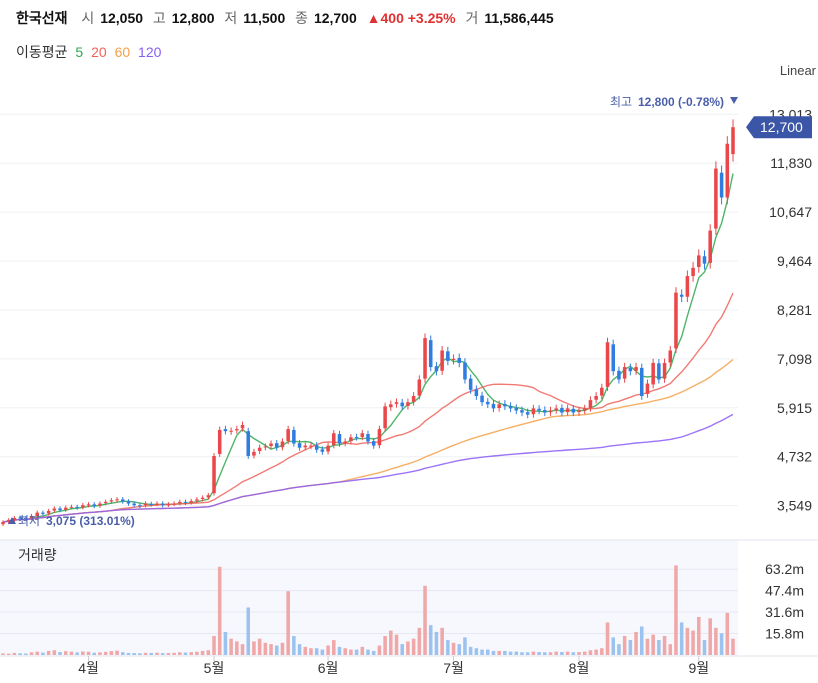  Describe the element at coordinates (784, 591) in the screenshot. I see `volume-tick-label: 47.4m` at that location.